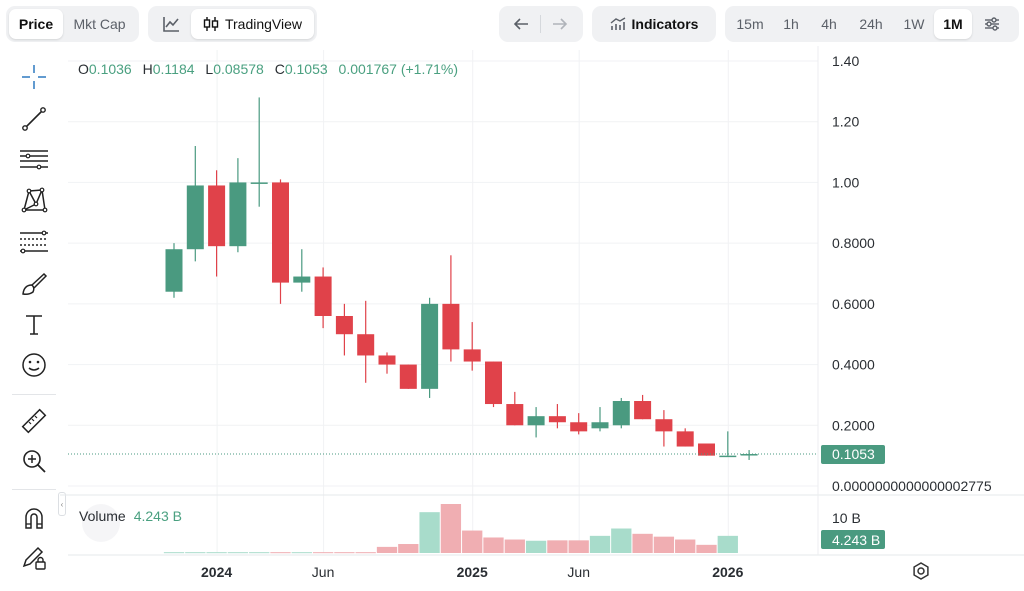 The image size is (1024, 591). I want to click on chart-settings-button, so click(992, 24).